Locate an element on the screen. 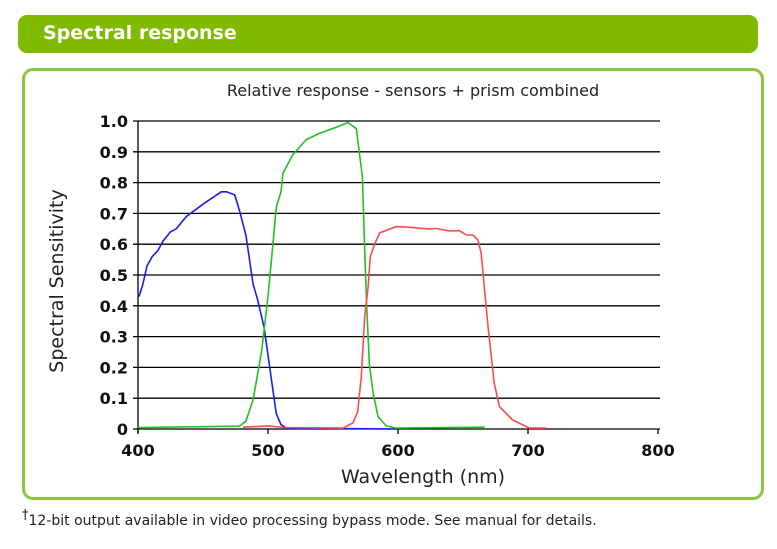 The image size is (777, 549). y-axis-label: Spectral Sensitivity is located at coordinates (57, 280).